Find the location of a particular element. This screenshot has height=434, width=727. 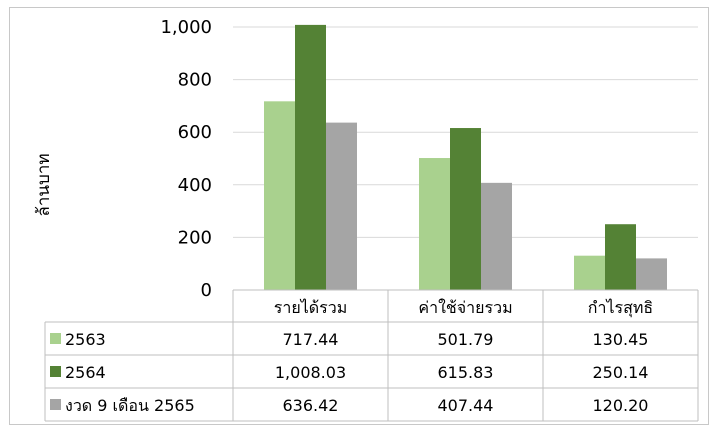

data-label: 615.83 is located at coordinates (466, 372).